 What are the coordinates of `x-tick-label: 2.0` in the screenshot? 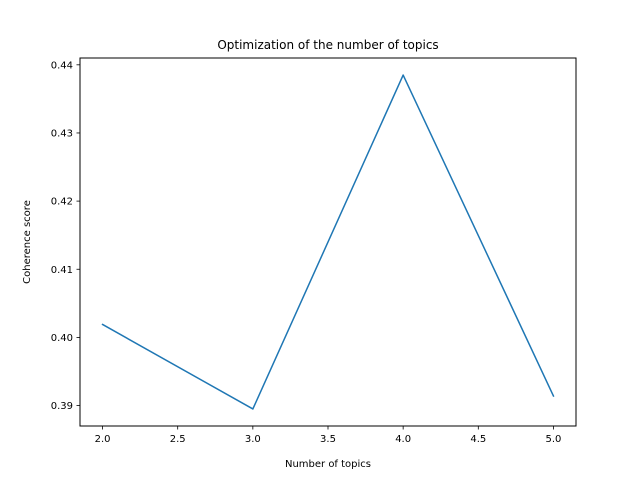 It's located at (103, 439).